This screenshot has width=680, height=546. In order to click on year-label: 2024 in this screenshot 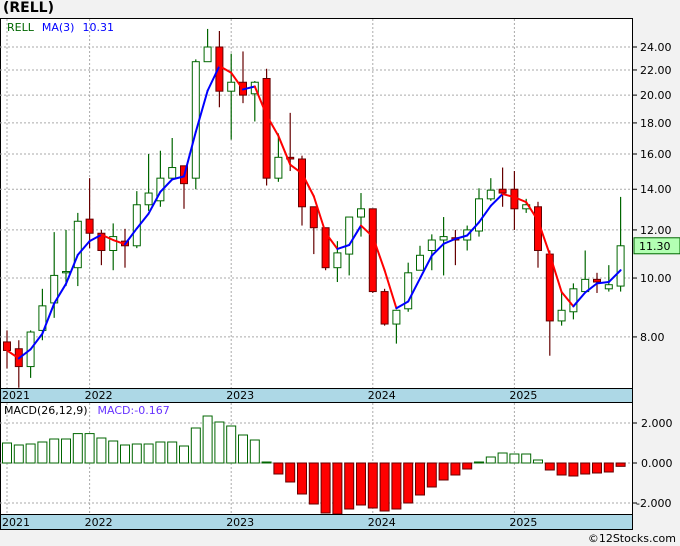, I will do `click(382, 395)`.